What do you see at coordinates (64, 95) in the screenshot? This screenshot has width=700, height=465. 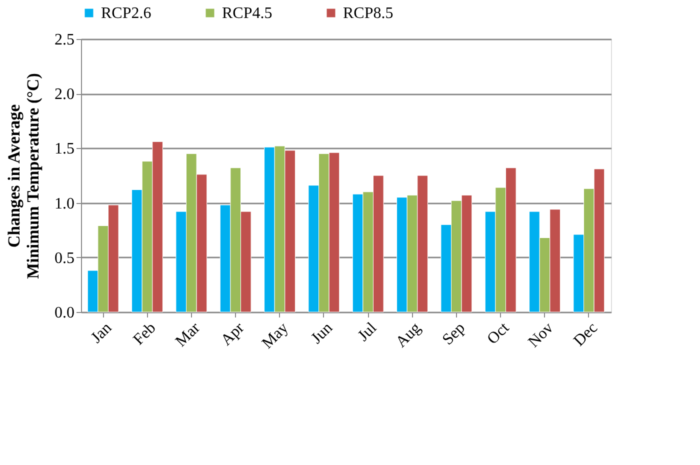 I see `y-tick-label: 2.0` at bounding box center [64, 95].